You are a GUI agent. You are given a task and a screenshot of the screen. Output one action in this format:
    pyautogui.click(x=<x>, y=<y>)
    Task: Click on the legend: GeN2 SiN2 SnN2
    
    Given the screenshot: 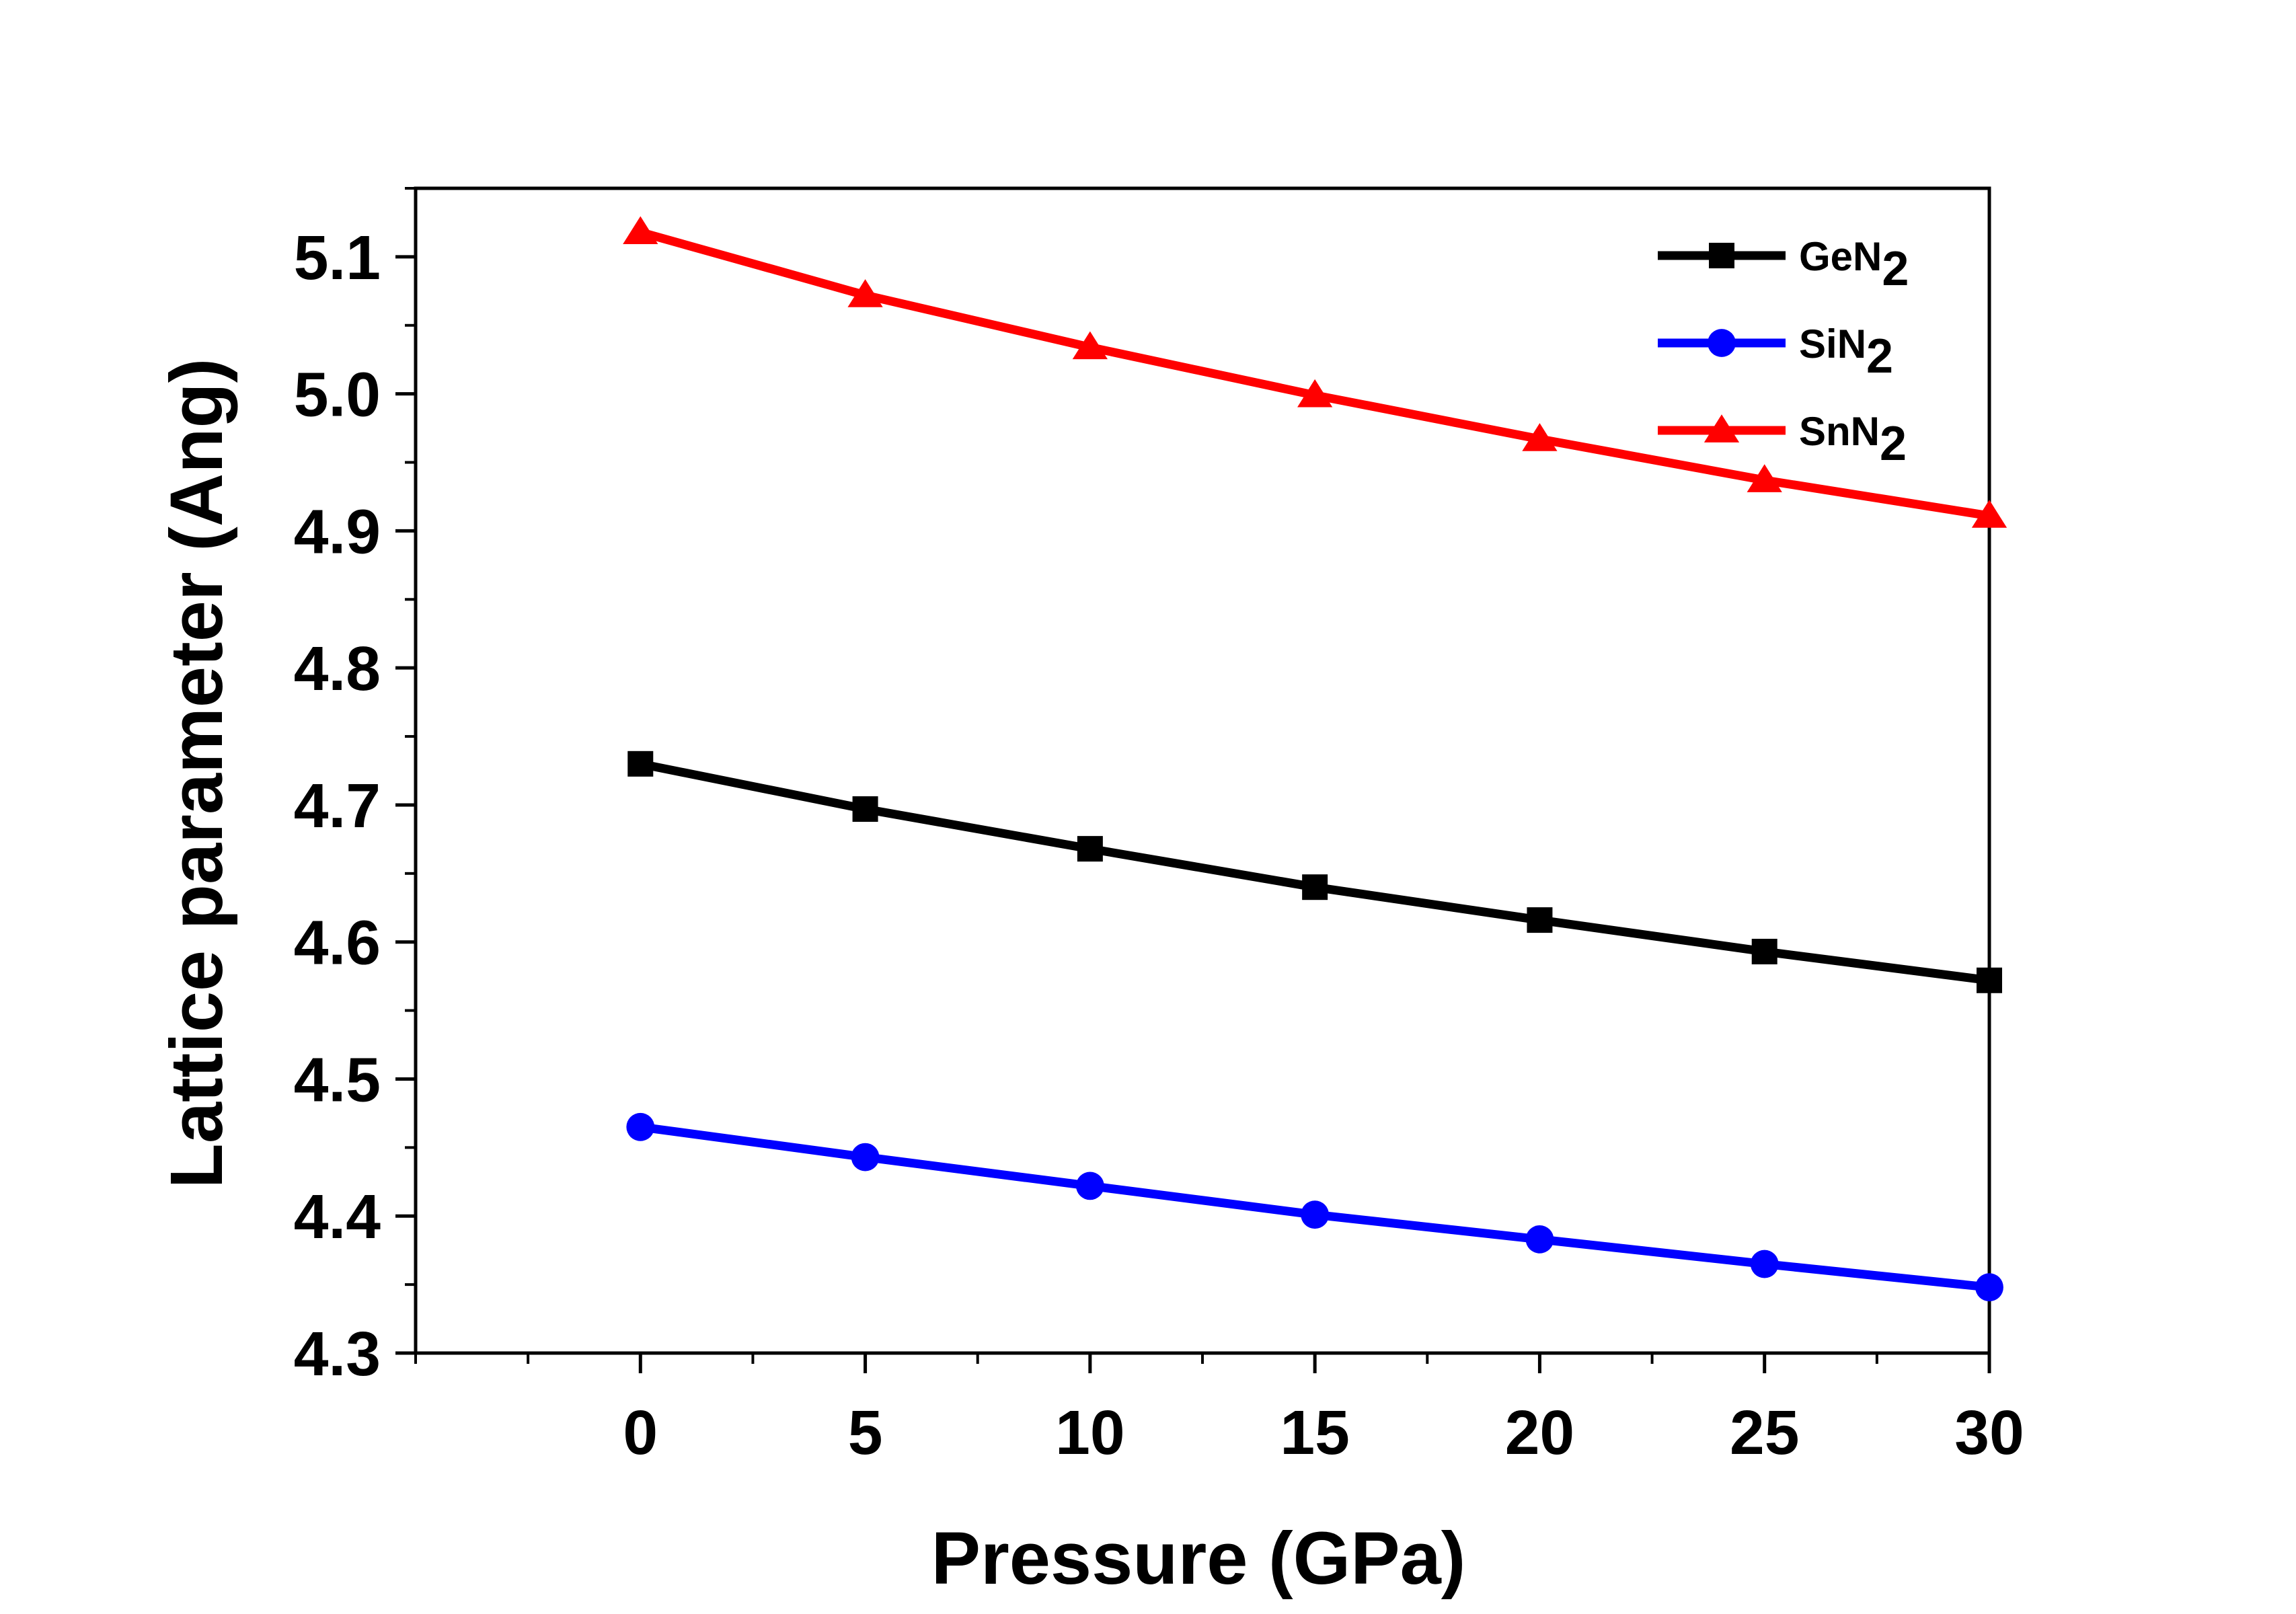 What is the action you would take?
    pyautogui.click(x=1783, y=352)
    